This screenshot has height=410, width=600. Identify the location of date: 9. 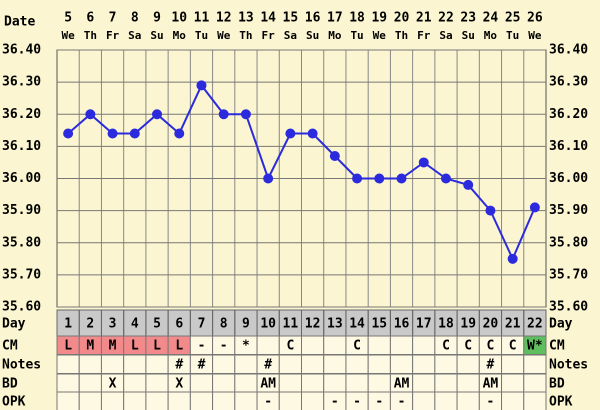
(157, 18).